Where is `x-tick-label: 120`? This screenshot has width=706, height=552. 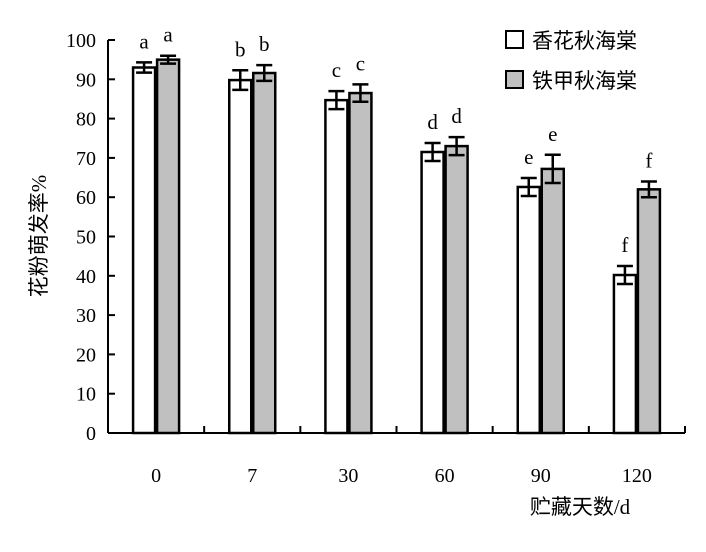 x-tick-label: 120 is located at coordinates (637, 476).